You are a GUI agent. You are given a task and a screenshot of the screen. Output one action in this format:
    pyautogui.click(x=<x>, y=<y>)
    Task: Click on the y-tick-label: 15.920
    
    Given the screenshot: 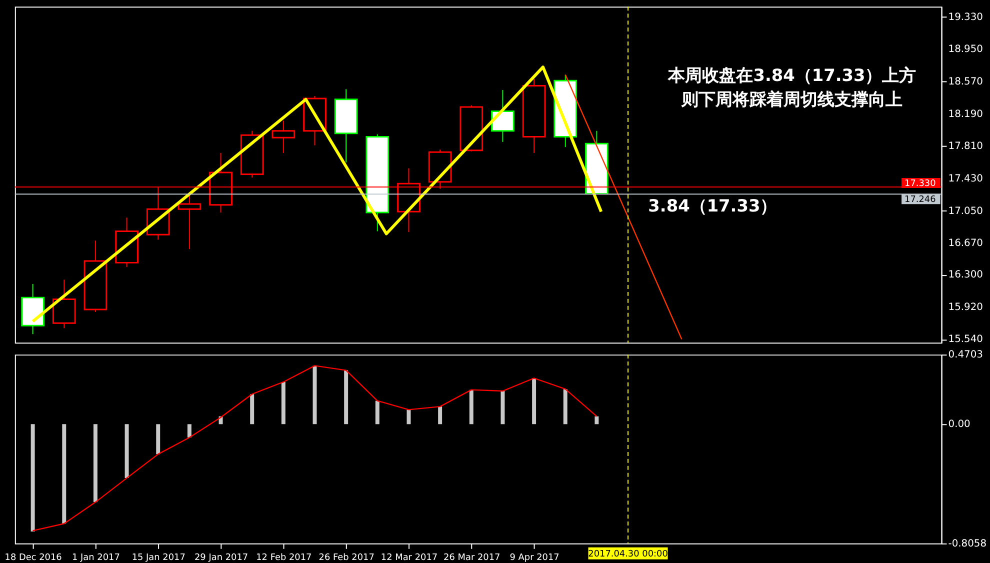 What is the action you would take?
    pyautogui.click(x=965, y=307)
    